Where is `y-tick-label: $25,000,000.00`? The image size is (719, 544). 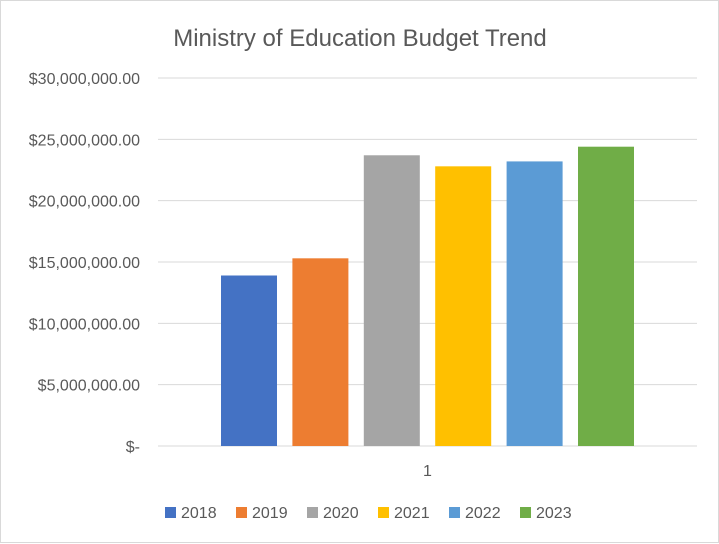 y-tick-label: $25,000,000.00 is located at coordinates (84, 140).